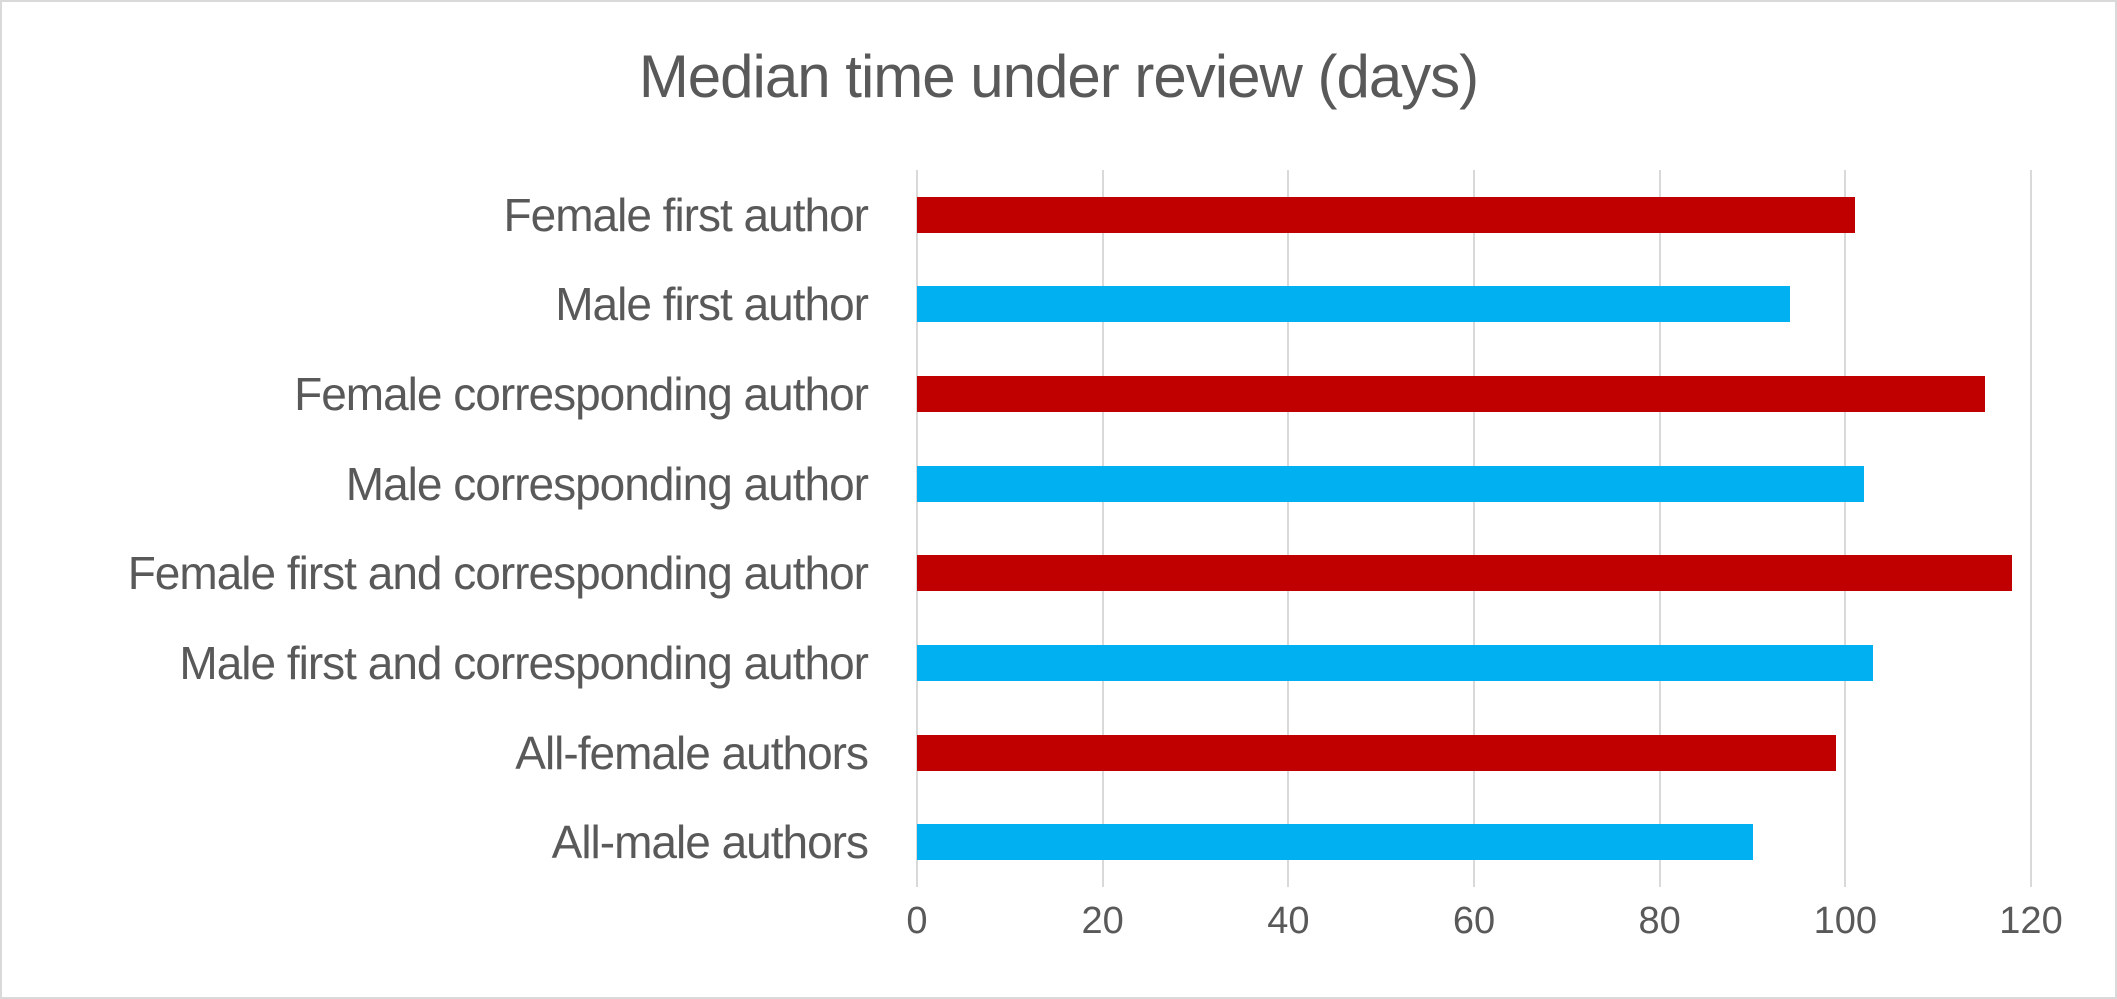  What do you see at coordinates (1288, 921) in the screenshot?
I see `x-tick-label: 40` at bounding box center [1288, 921].